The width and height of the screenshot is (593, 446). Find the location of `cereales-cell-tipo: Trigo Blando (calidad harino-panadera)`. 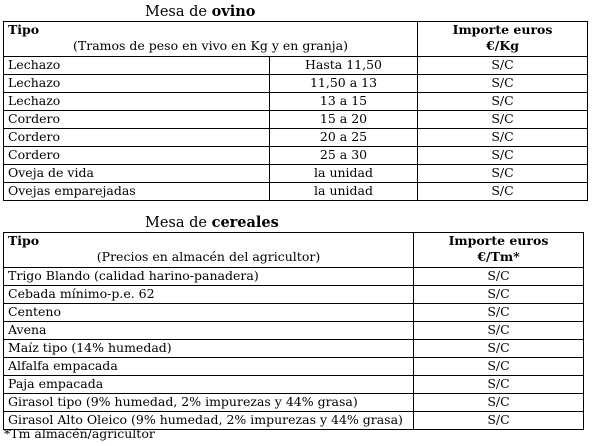

cereales-cell-tipo: Trigo Blando (calidad harino-panadera) is located at coordinates (208, 276).